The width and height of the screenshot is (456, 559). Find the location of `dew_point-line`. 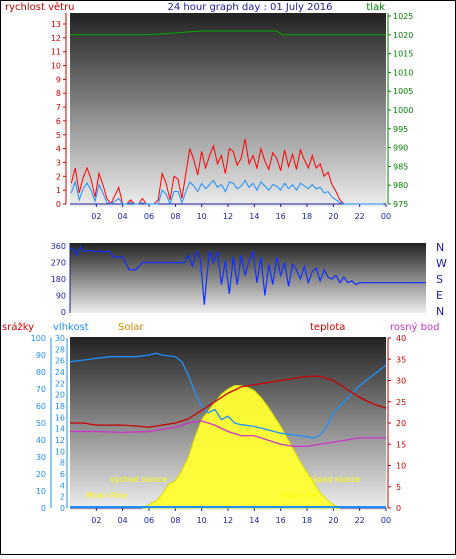

dew_point-line is located at coordinates (228, 434).